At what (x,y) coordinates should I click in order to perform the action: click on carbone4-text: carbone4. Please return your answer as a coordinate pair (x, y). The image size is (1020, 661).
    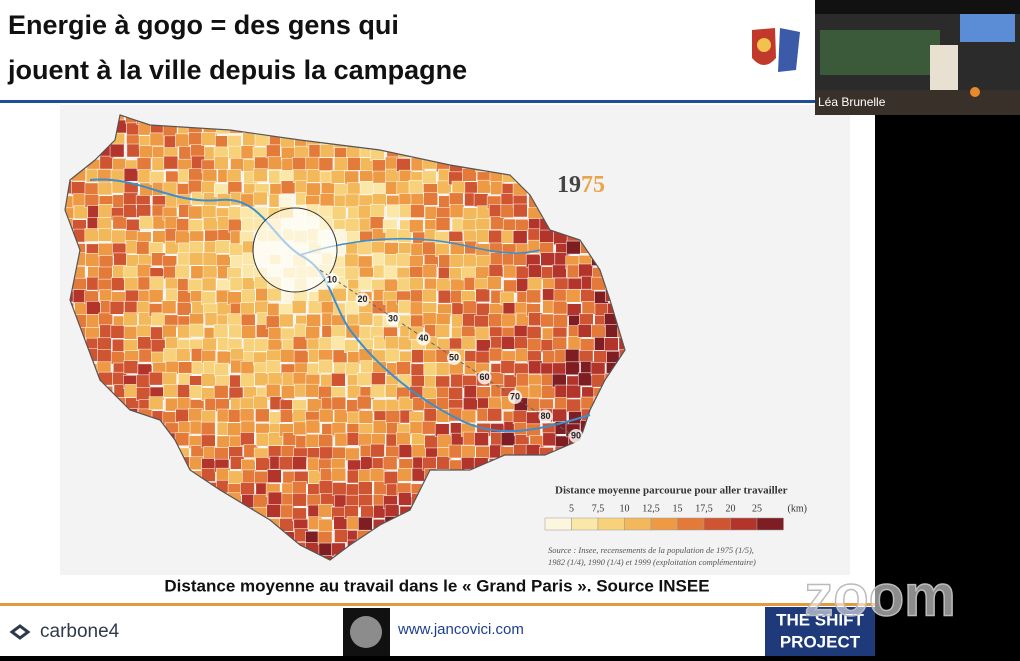
    Looking at the image, I should click on (80, 631).